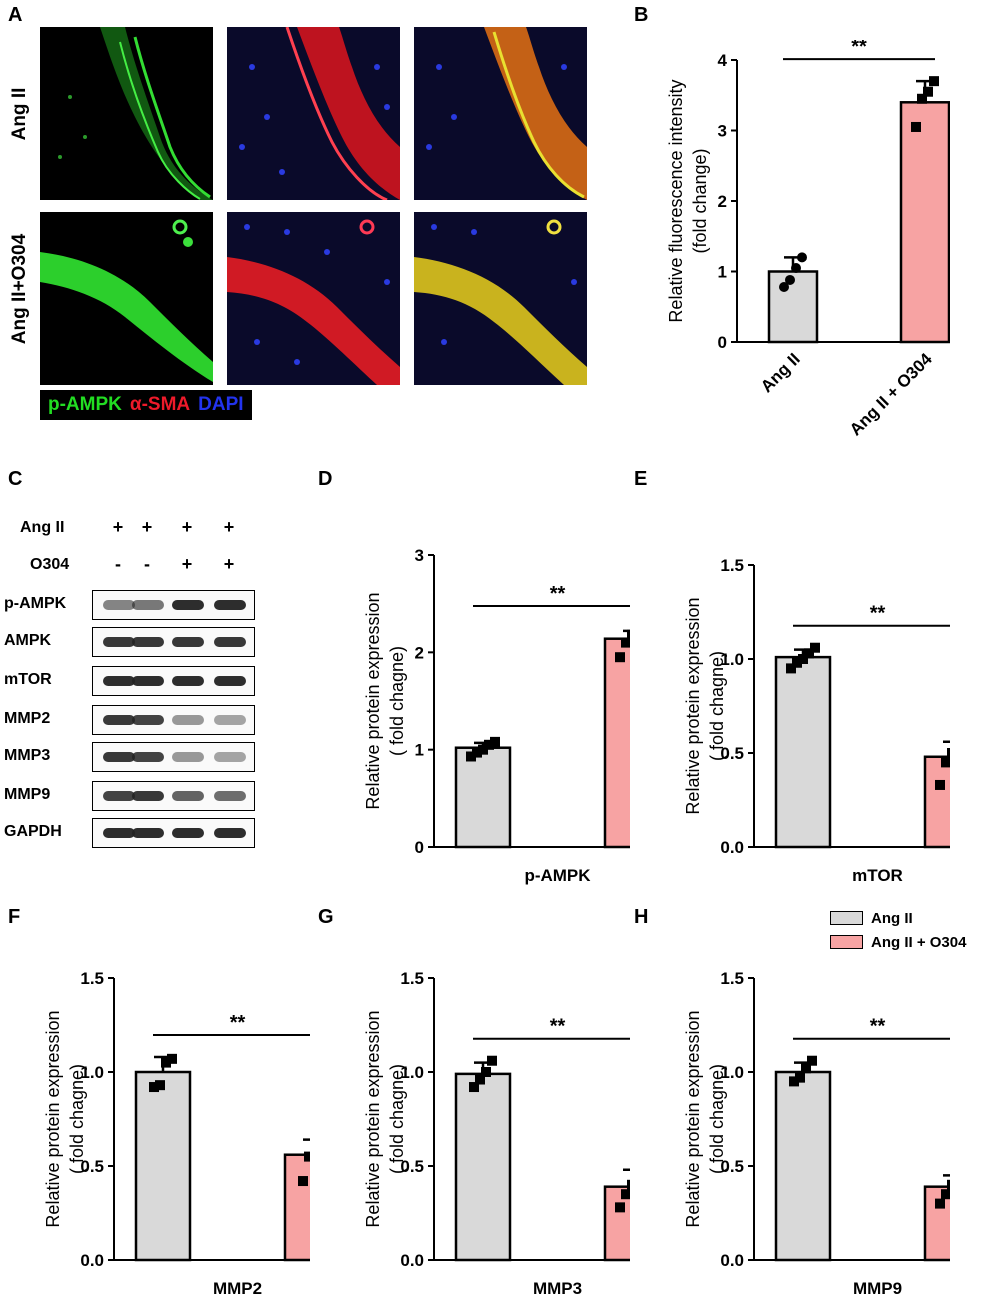 This screenshot has height=1297, width=1003. What do you see at coordinates (27, 755) in the screenshot?
I see `blot-label: MMP3` at bounding box center [27, 755].